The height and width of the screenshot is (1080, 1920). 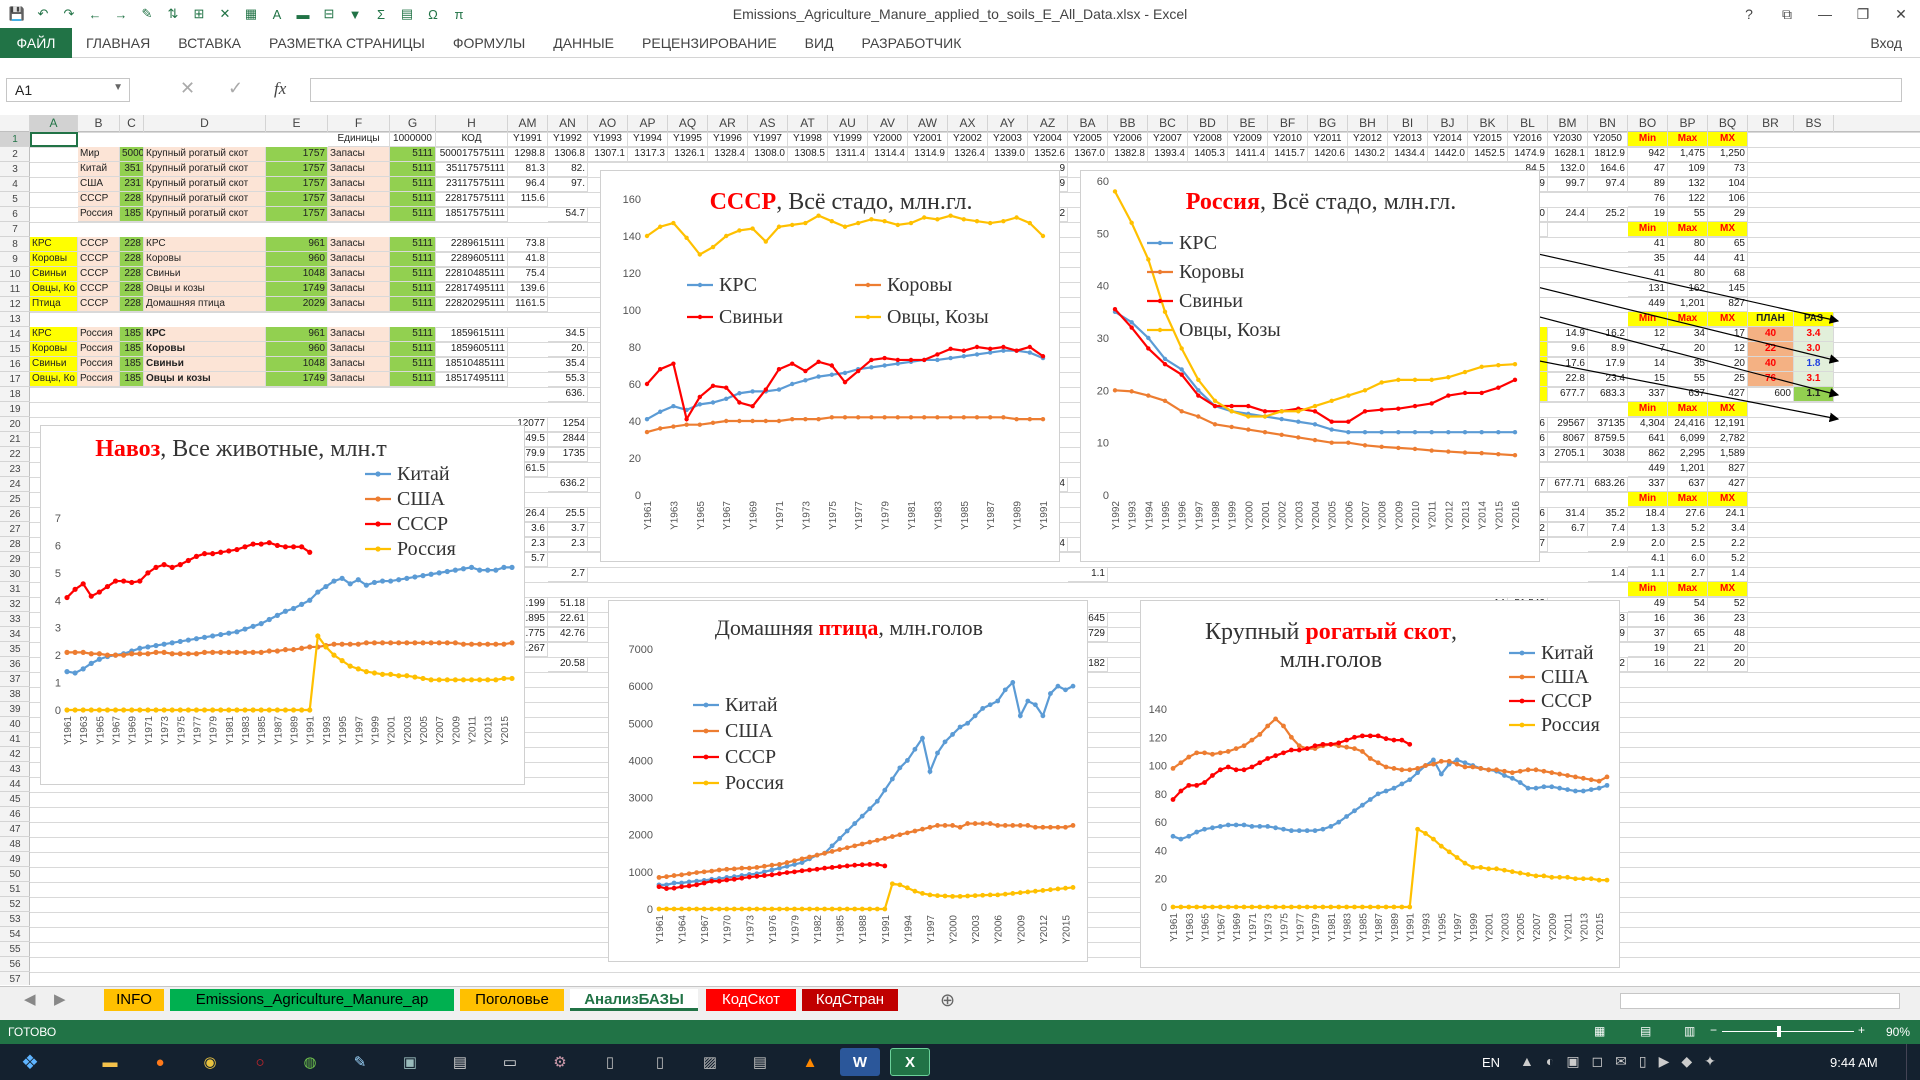 I want to click on cell: Y2008, so click(x=1208, y=139).